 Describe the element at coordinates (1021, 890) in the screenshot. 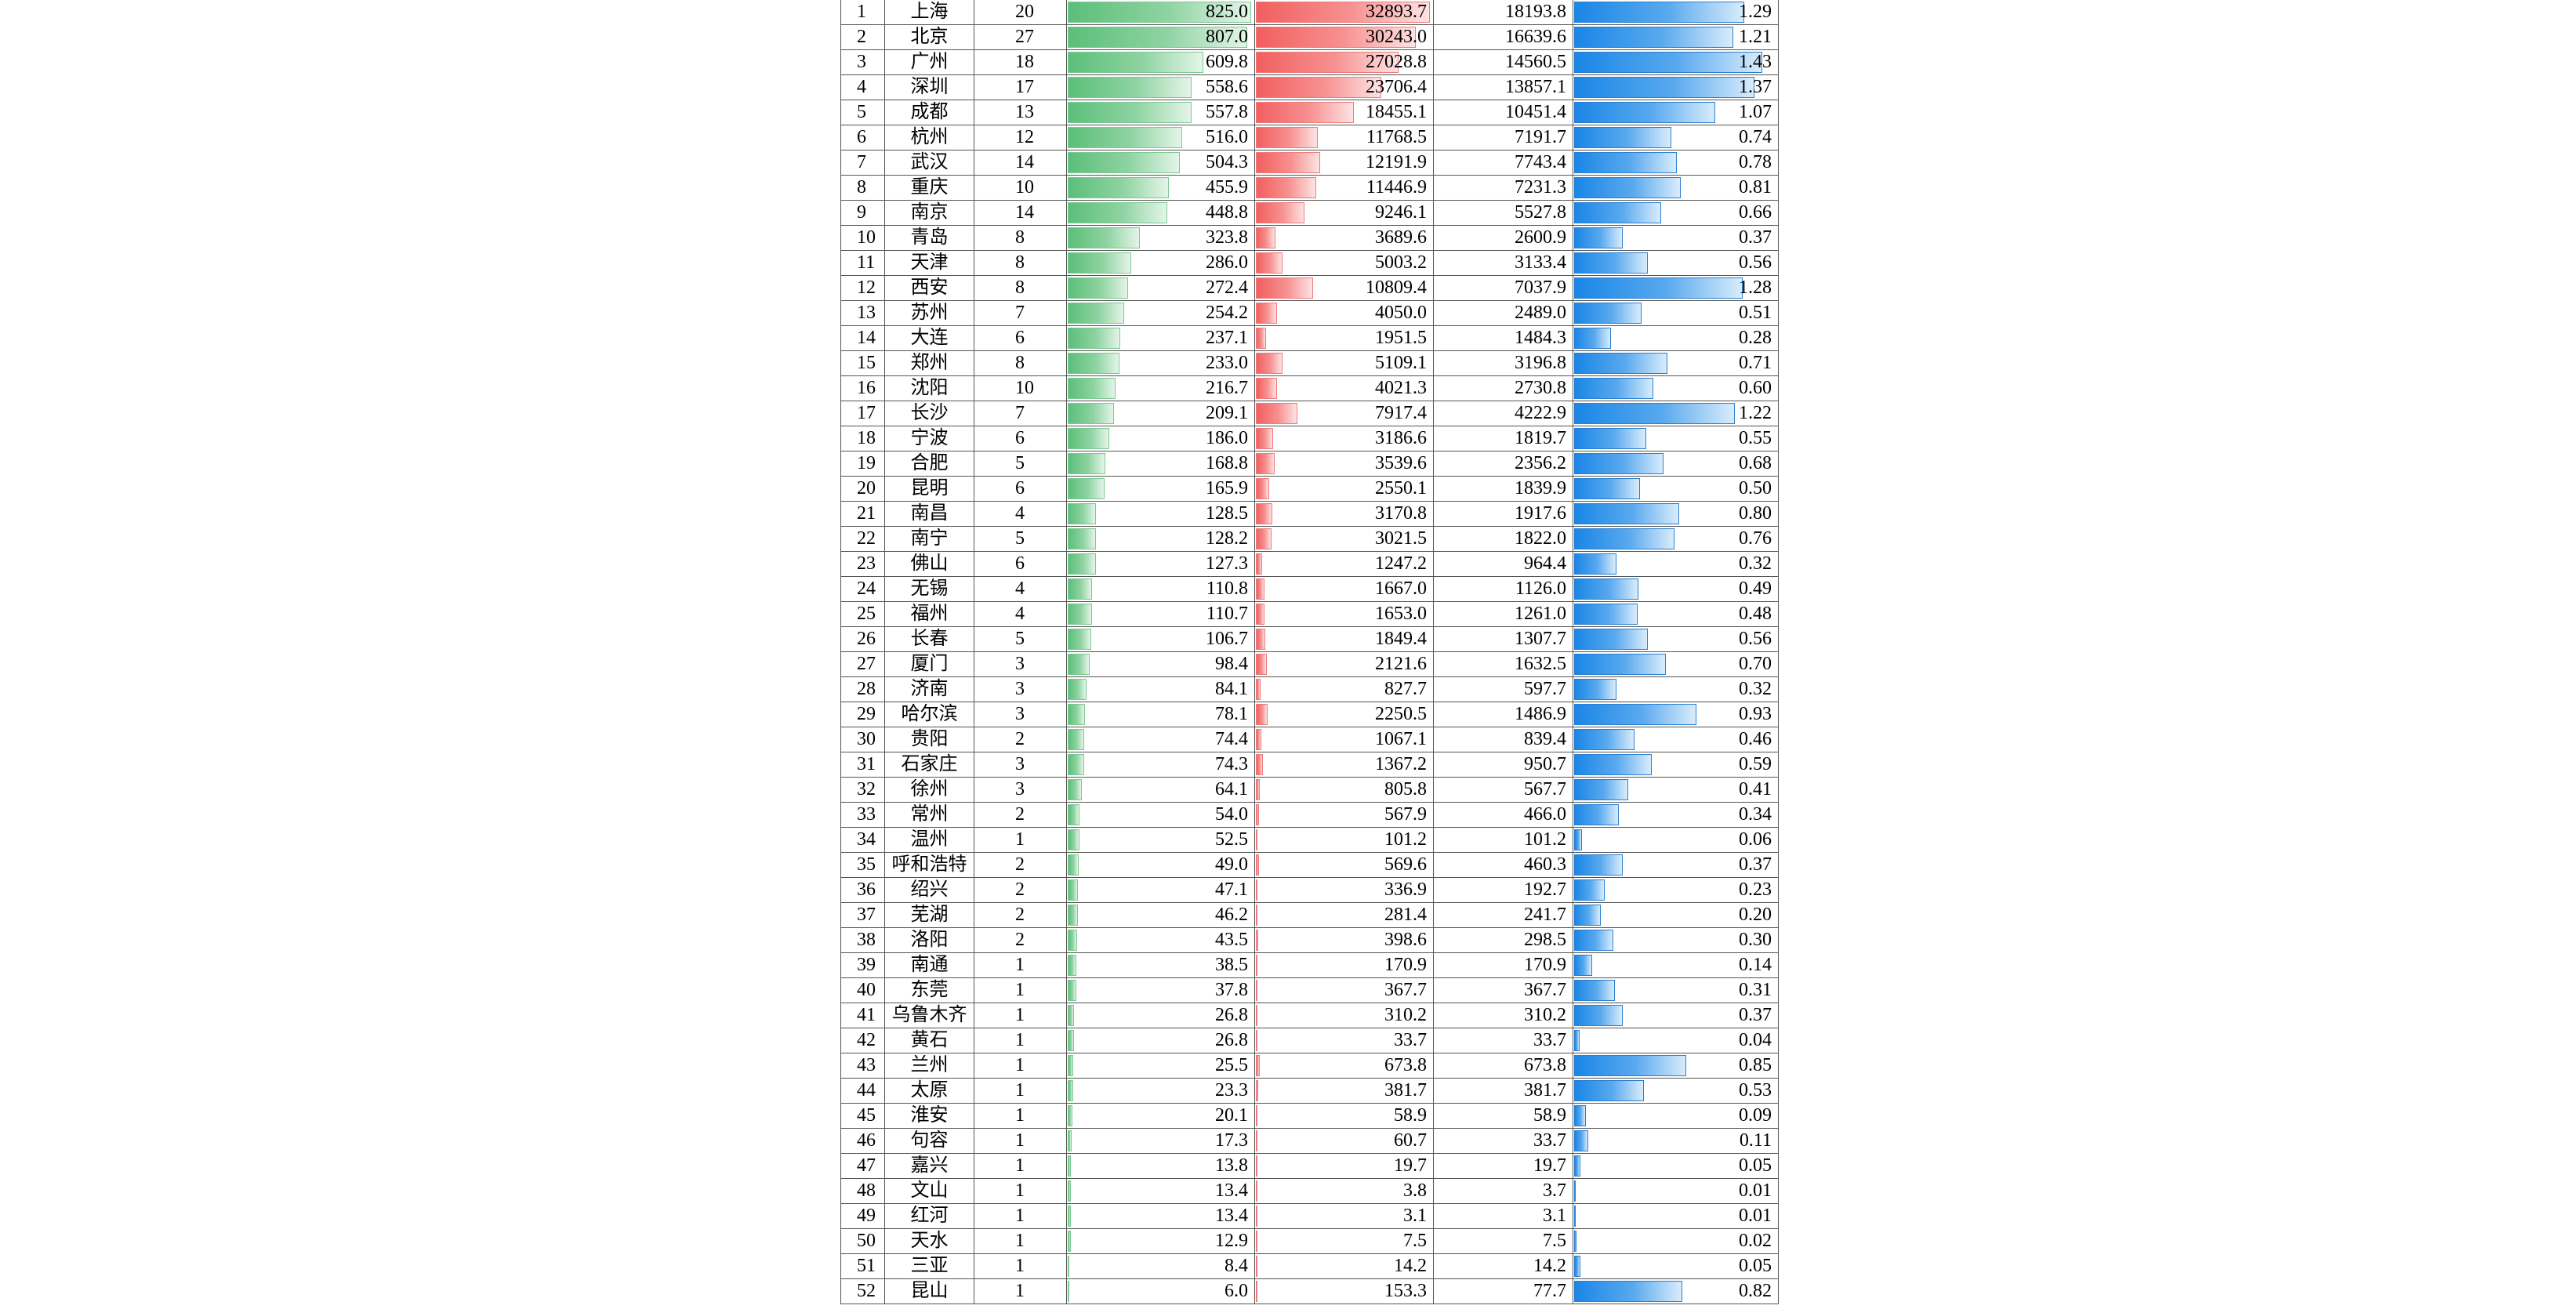

I see `count-cell: 2` at that location.